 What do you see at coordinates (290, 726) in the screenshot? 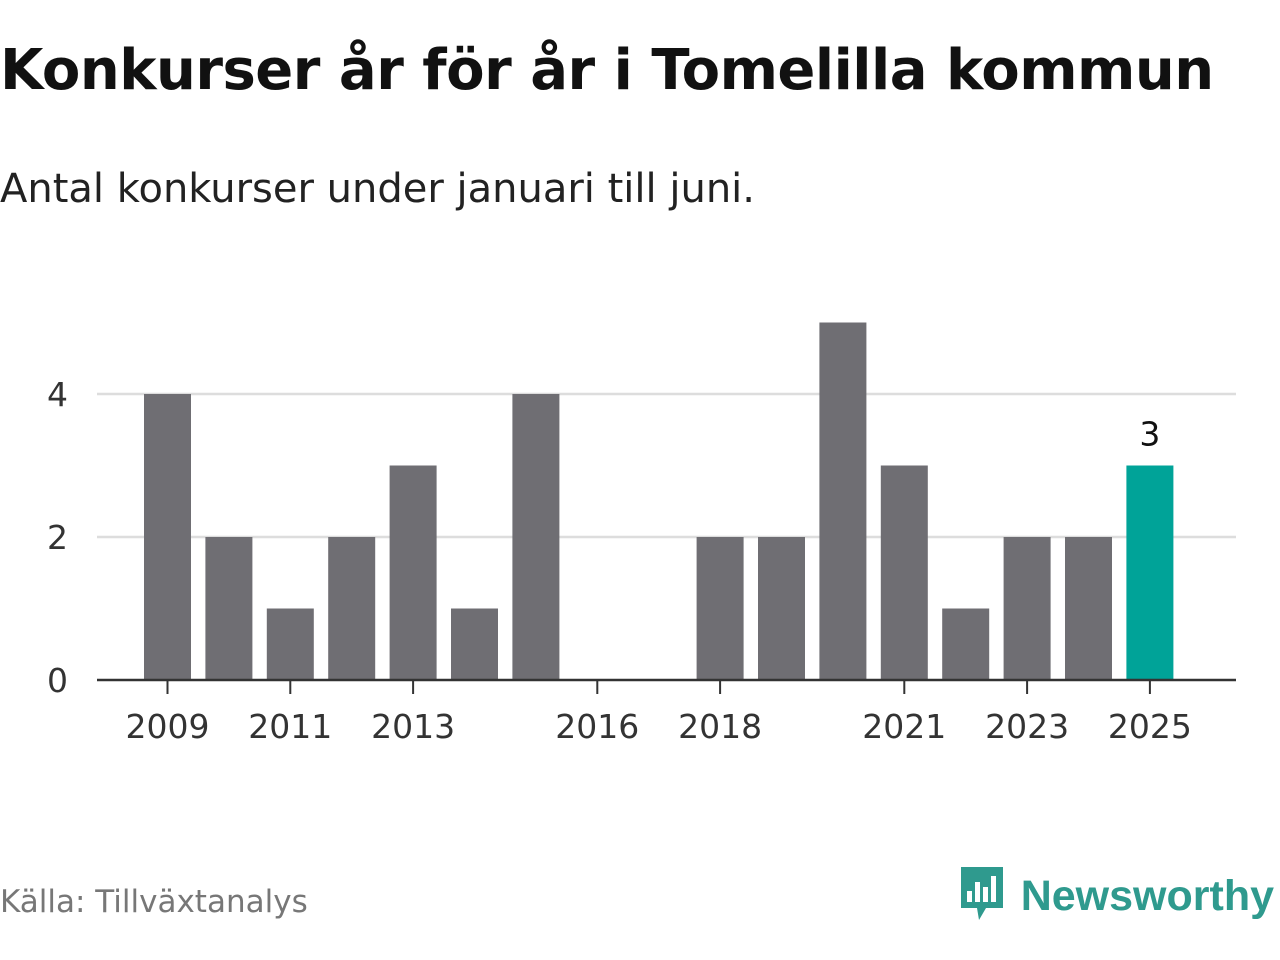
I see `x-tick-label-2011: 2011` at bounding box center [290, 726].